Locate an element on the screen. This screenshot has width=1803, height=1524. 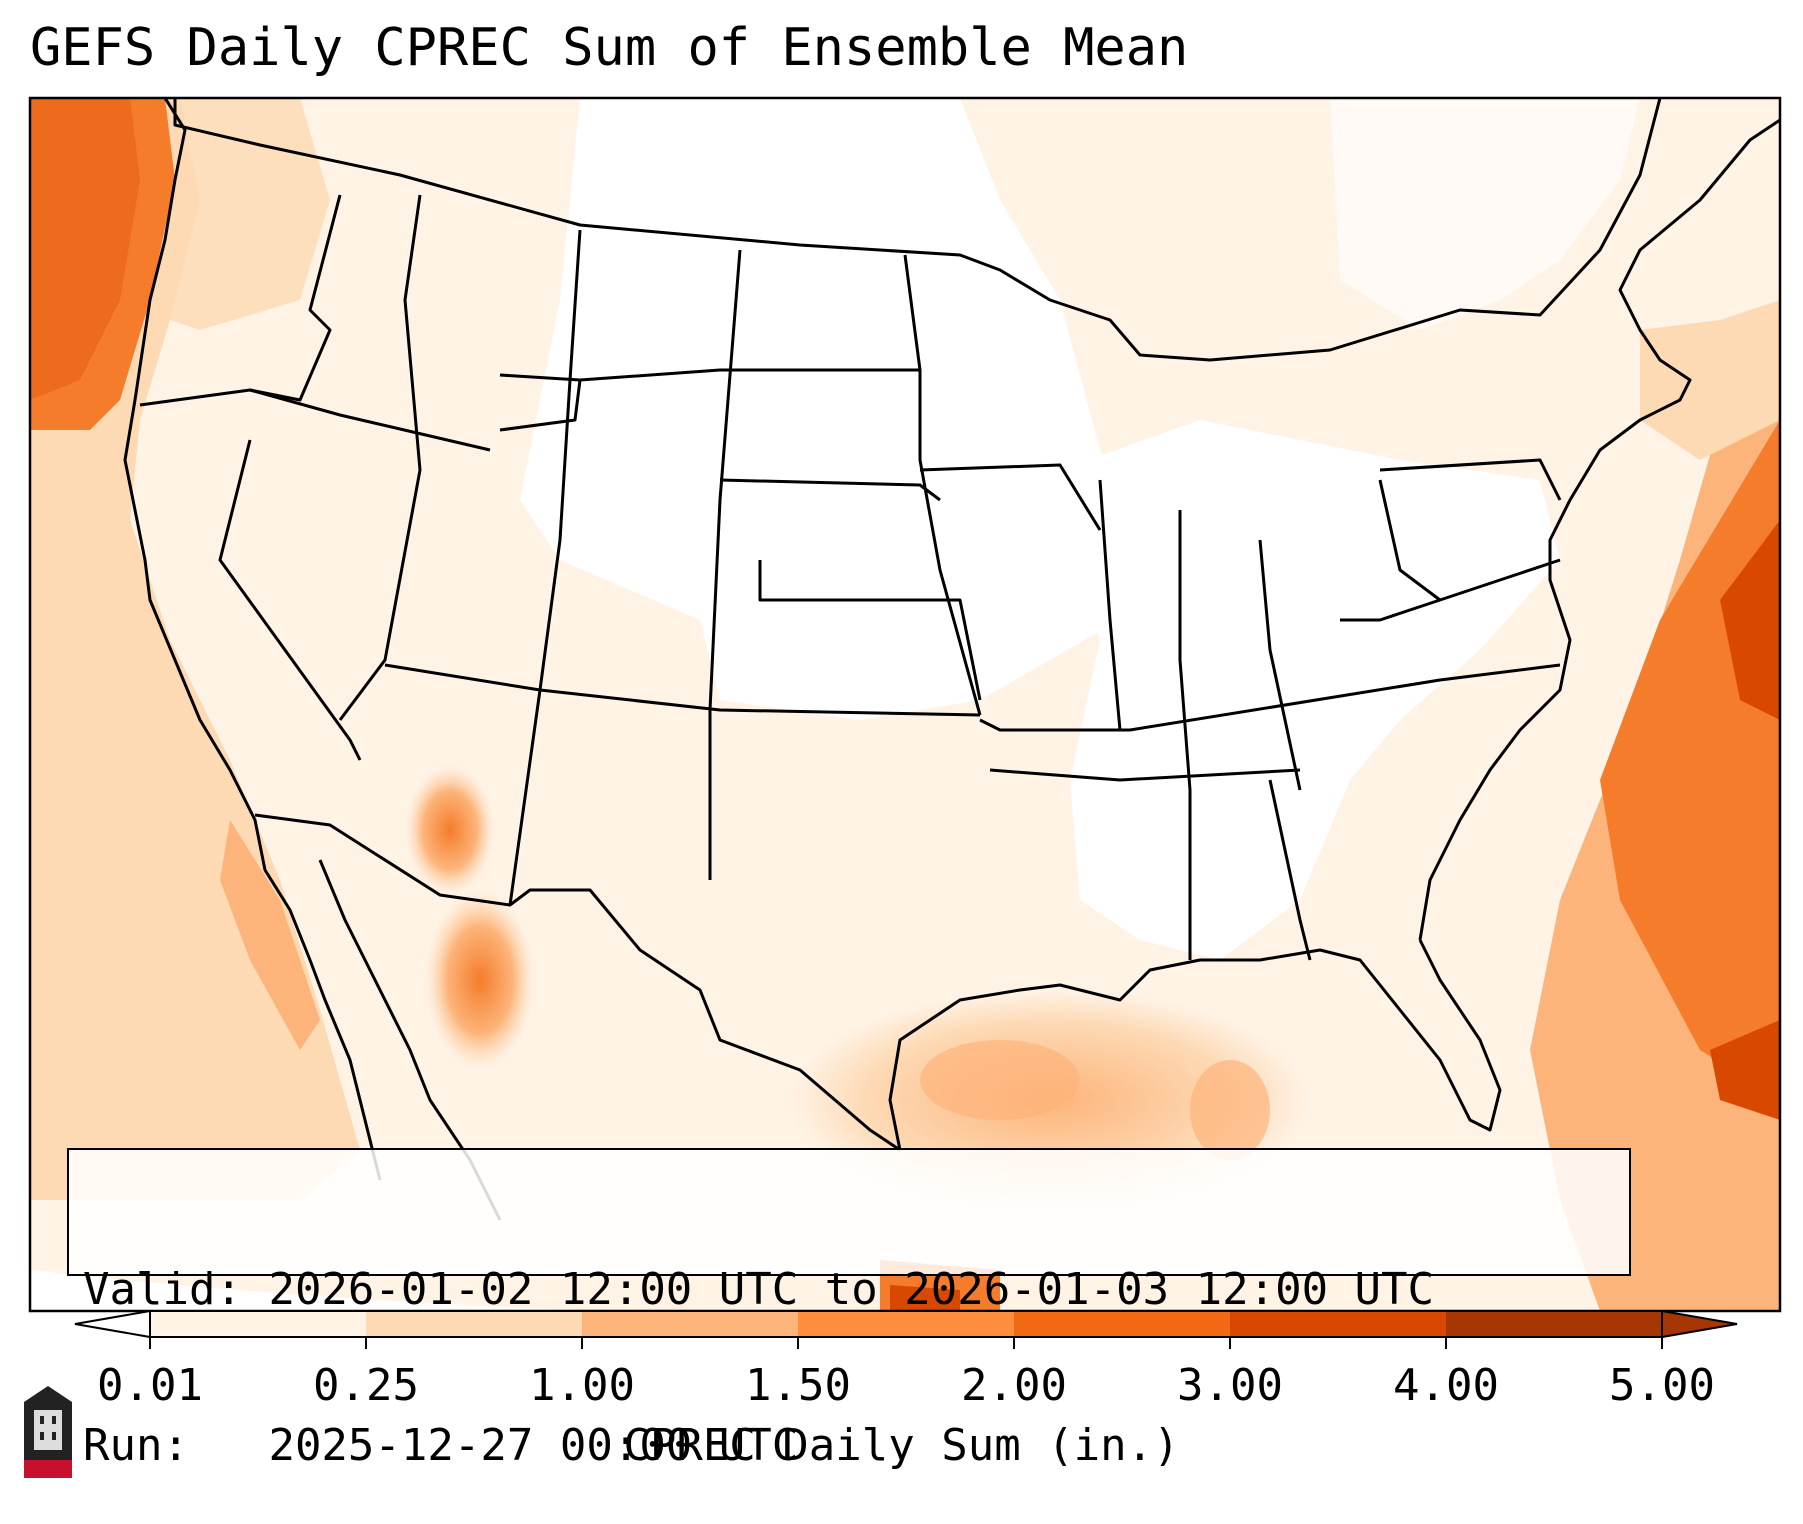
colorbar-outline is located at coordinates (906, 1324).